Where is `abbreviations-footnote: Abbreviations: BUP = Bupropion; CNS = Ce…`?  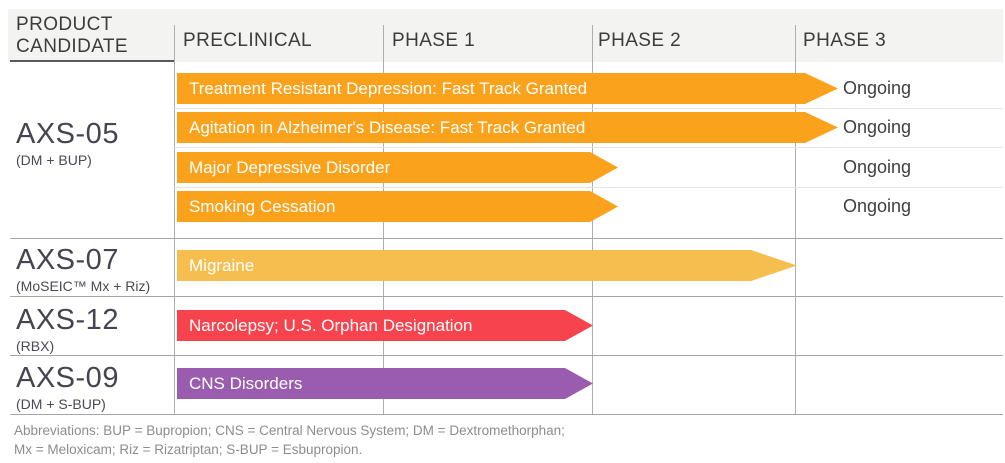
abbreviations-footnote: Abbreviations: BUP = Bupropion; CNS = Ce… is located at coordinates (289, 440).